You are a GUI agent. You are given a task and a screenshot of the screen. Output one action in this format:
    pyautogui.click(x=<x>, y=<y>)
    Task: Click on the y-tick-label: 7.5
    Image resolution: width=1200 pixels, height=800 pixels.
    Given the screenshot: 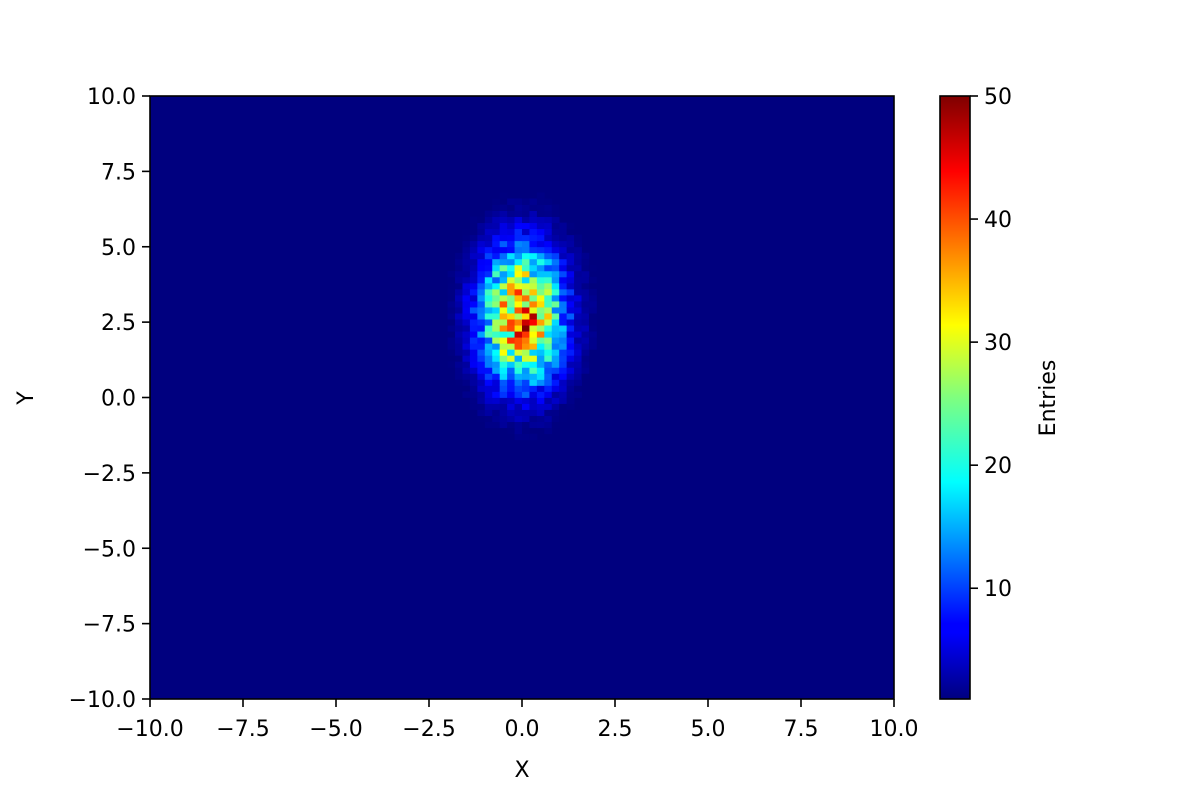 What is the action you would take?
    pyautogui.click(x=118, y=172)
    